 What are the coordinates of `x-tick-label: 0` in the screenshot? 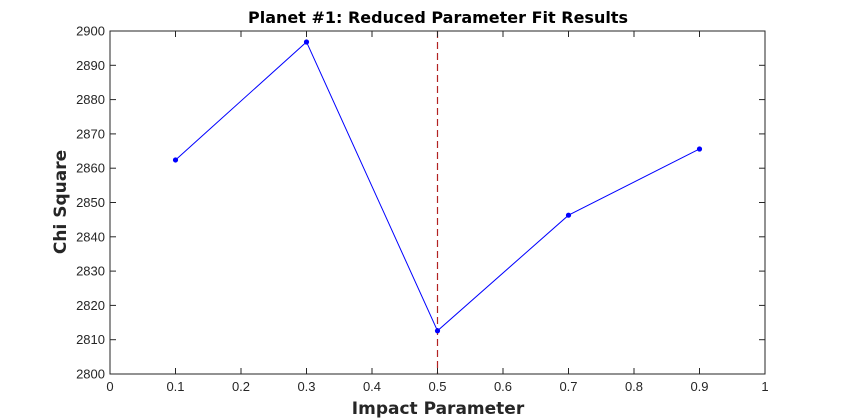 It's located at (109, 386).